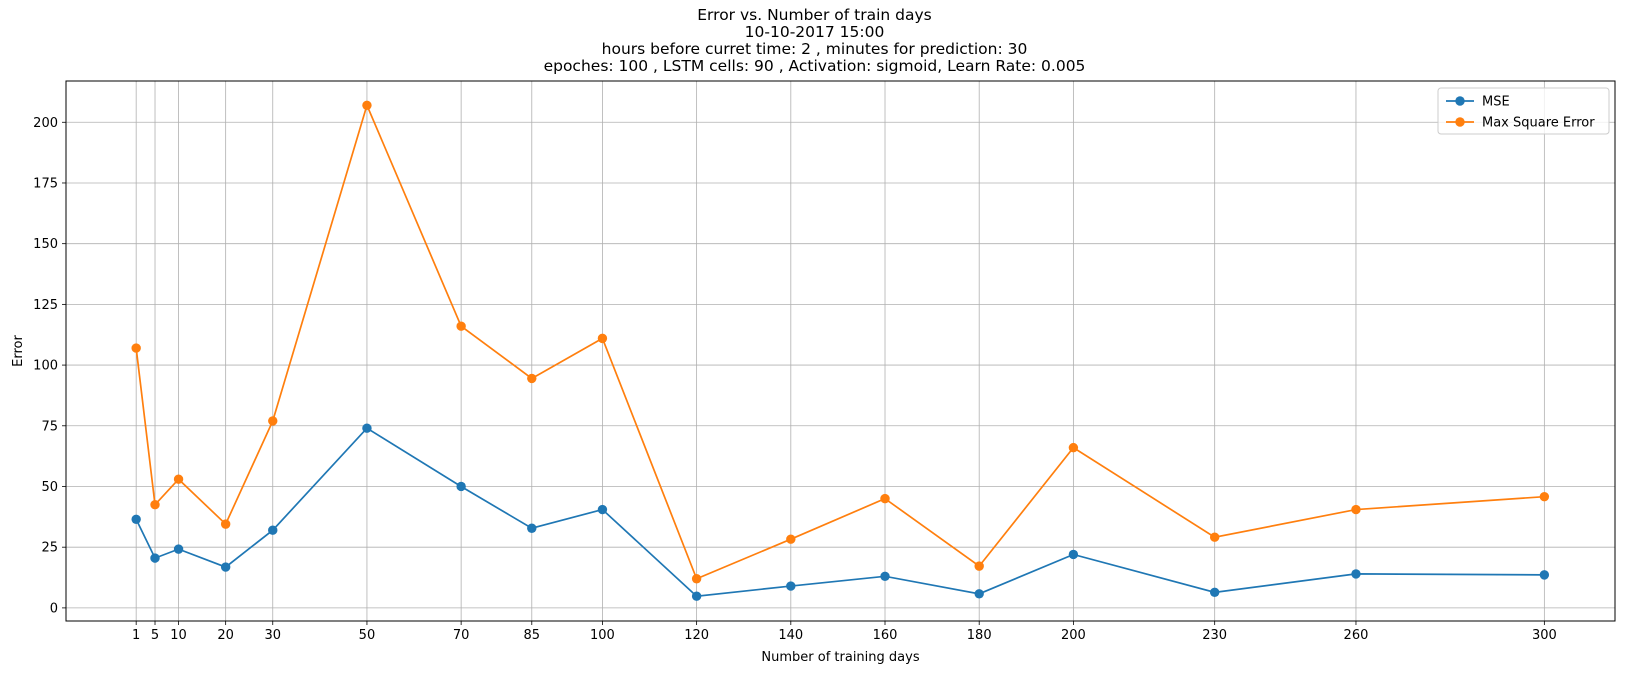  What do you see at coordinates (814, 32) in the screenshot?
I see `chart-title-line-2: 10-10-2017 15:00` at bounding box center [814, 32].